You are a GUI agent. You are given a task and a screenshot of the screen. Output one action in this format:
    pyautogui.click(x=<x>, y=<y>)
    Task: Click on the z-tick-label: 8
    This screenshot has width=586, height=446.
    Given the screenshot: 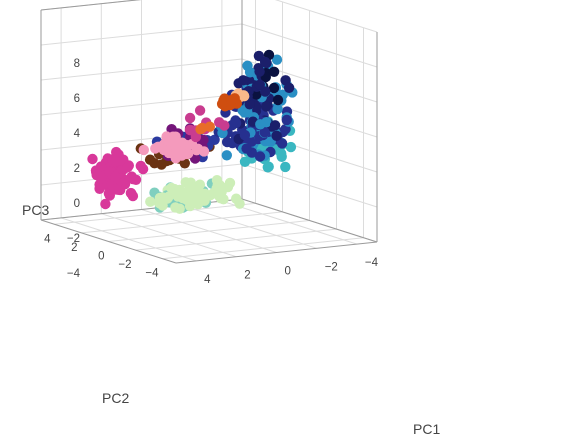 What is the action you would take?
    pyautogui.click(x=77, y=64)
    